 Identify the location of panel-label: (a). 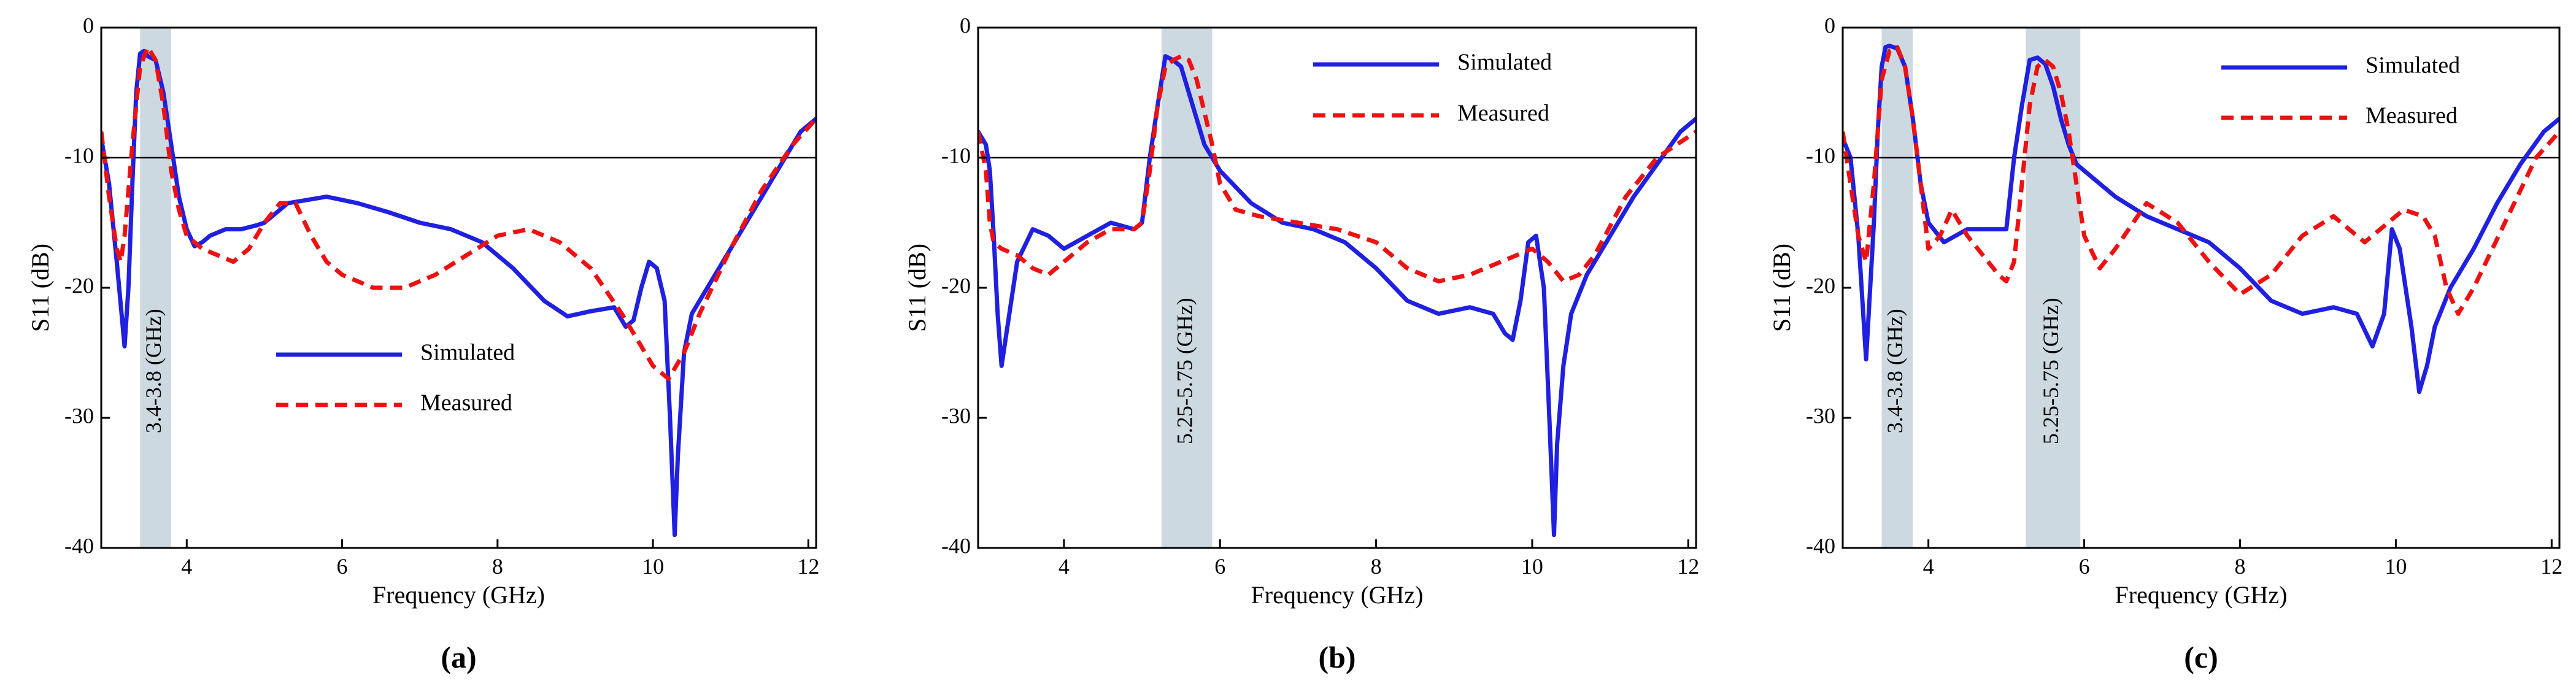
(458, 657).